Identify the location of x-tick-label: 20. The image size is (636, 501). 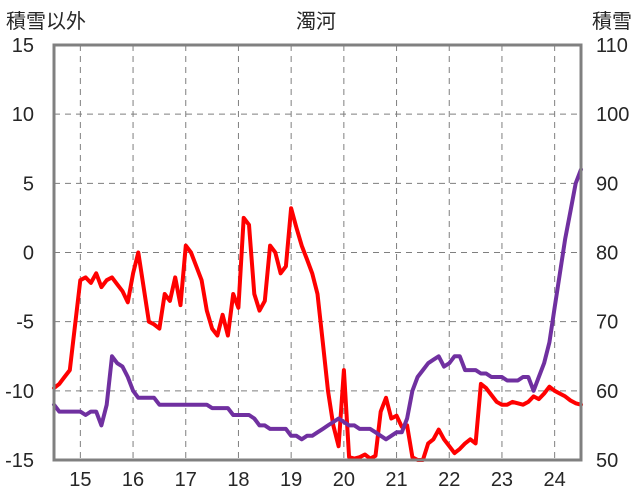
(344, 480).